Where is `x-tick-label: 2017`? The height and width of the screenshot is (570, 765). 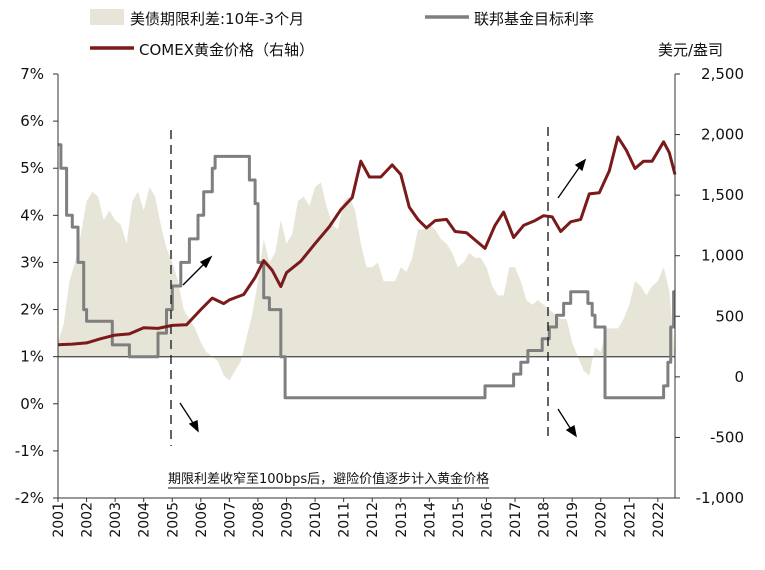 x-tick-label: 2017 is located at coordinates (516, 520).